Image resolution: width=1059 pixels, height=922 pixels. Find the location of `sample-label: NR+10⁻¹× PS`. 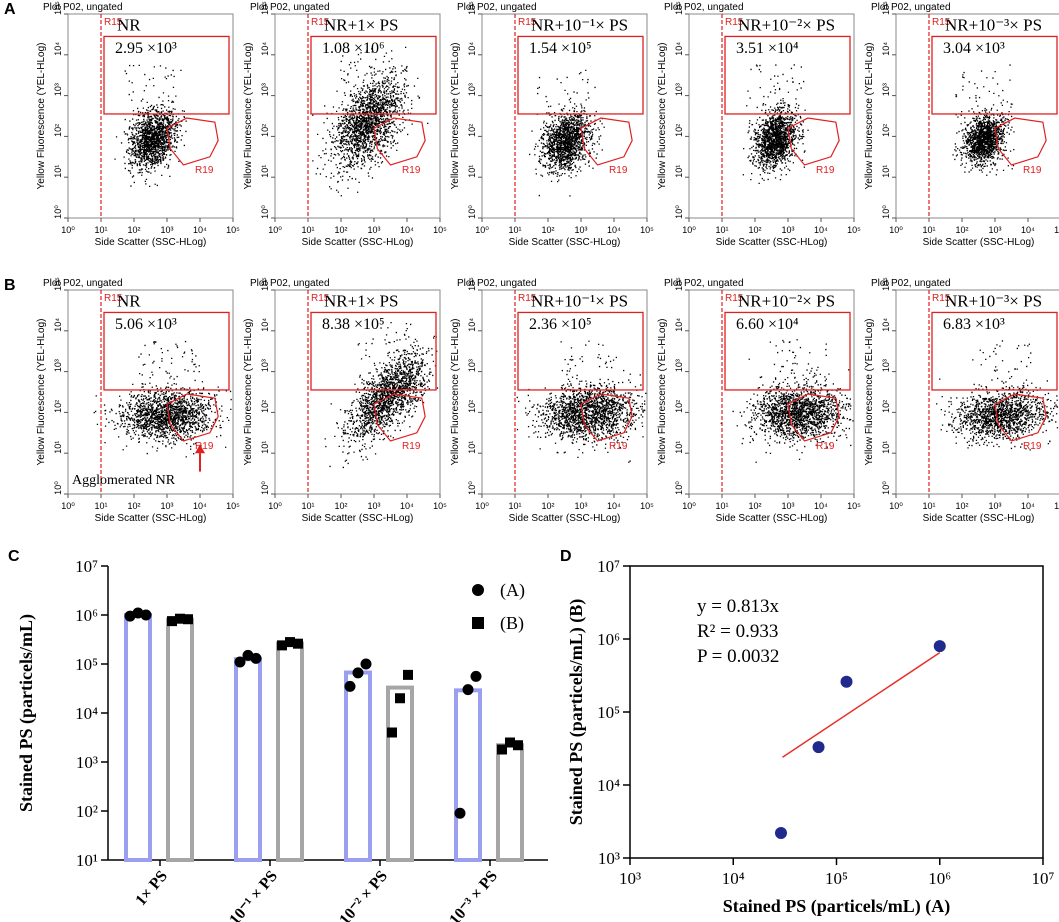

sample-label: NR+10⁻¹× PS is located at coordinates (579, 300).